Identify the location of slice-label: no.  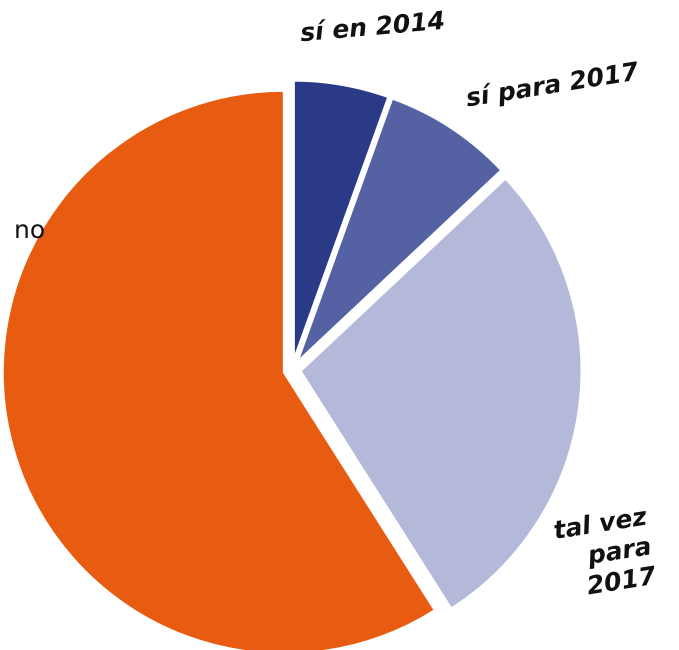
(30, 229).